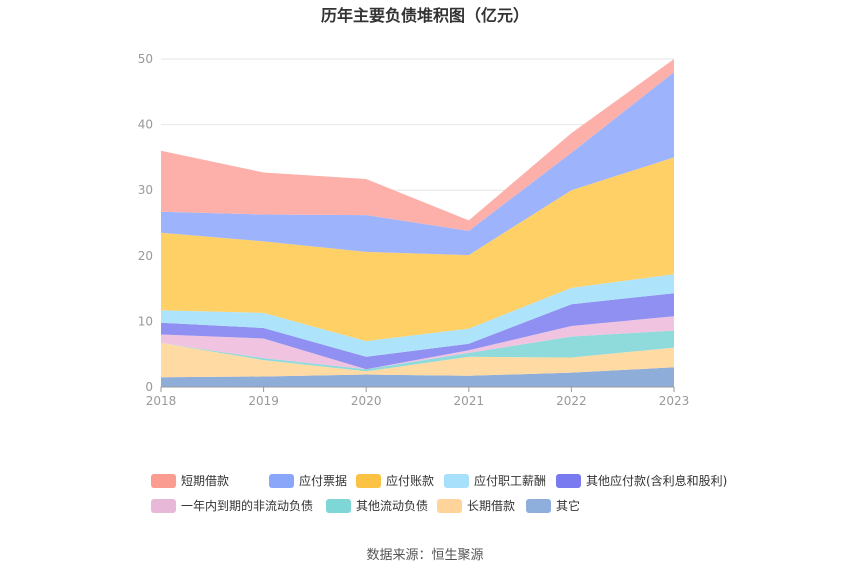  Describe the element at coordinates (145, 125) in the screenshot. I see `y-tick-label: 40` at that location.